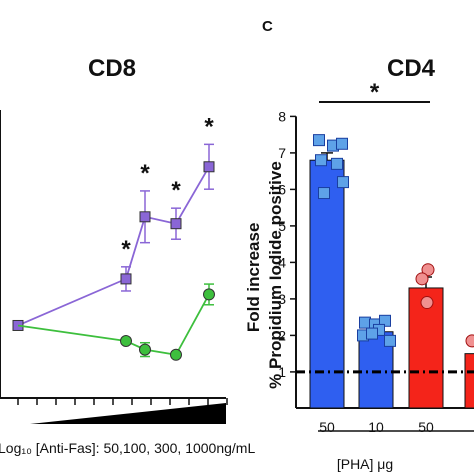  Describe the element at coordinates (112, 68) in the screenshot. I see `chart-cd8-title: CD8` at that location.